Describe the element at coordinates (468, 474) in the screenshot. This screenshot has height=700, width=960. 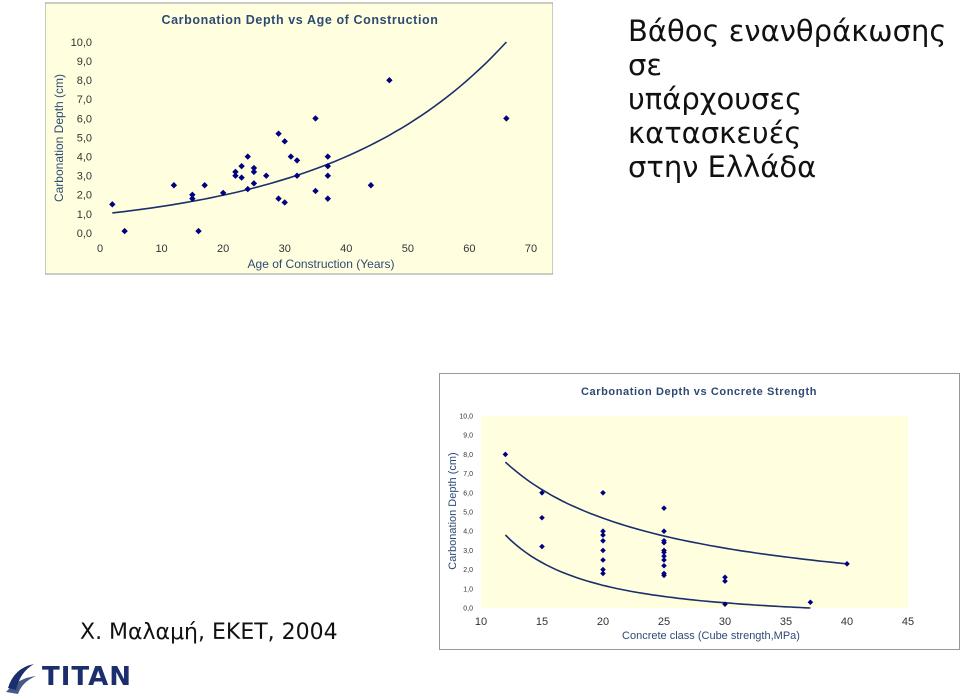
I see `y-tick-label: 7,0` at that location.